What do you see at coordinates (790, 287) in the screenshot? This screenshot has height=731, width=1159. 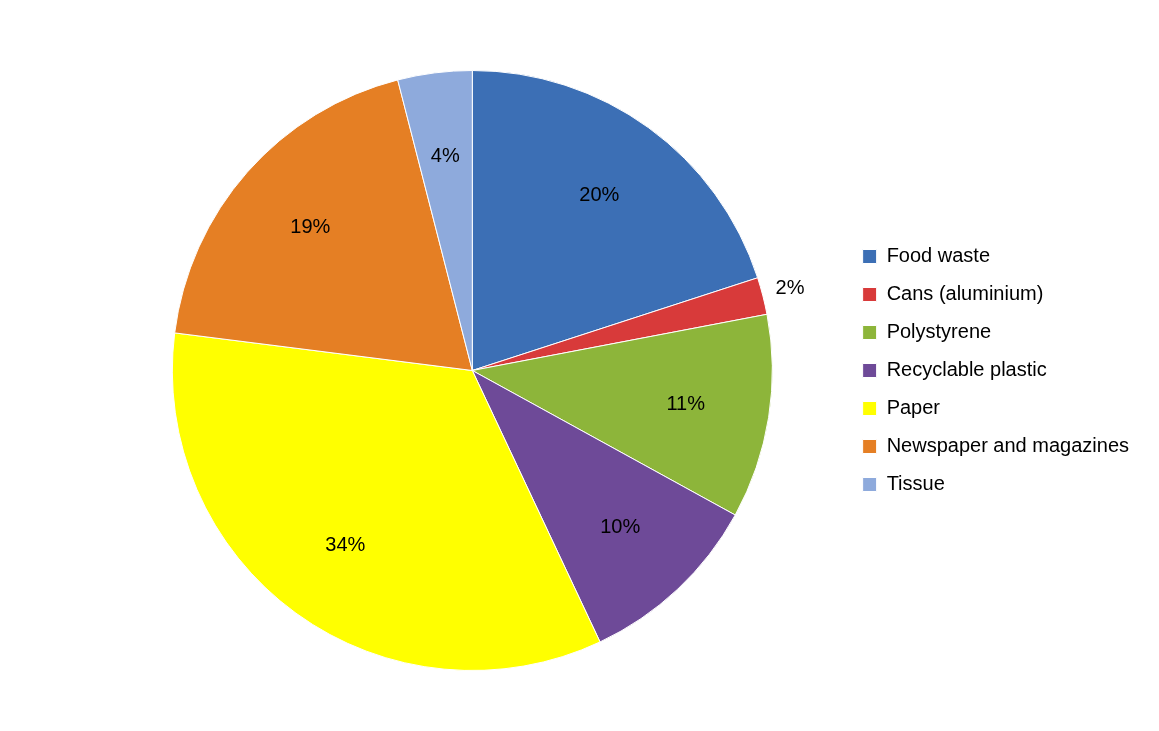 I see `data-label: 2%` at bounding box center [790, 287].